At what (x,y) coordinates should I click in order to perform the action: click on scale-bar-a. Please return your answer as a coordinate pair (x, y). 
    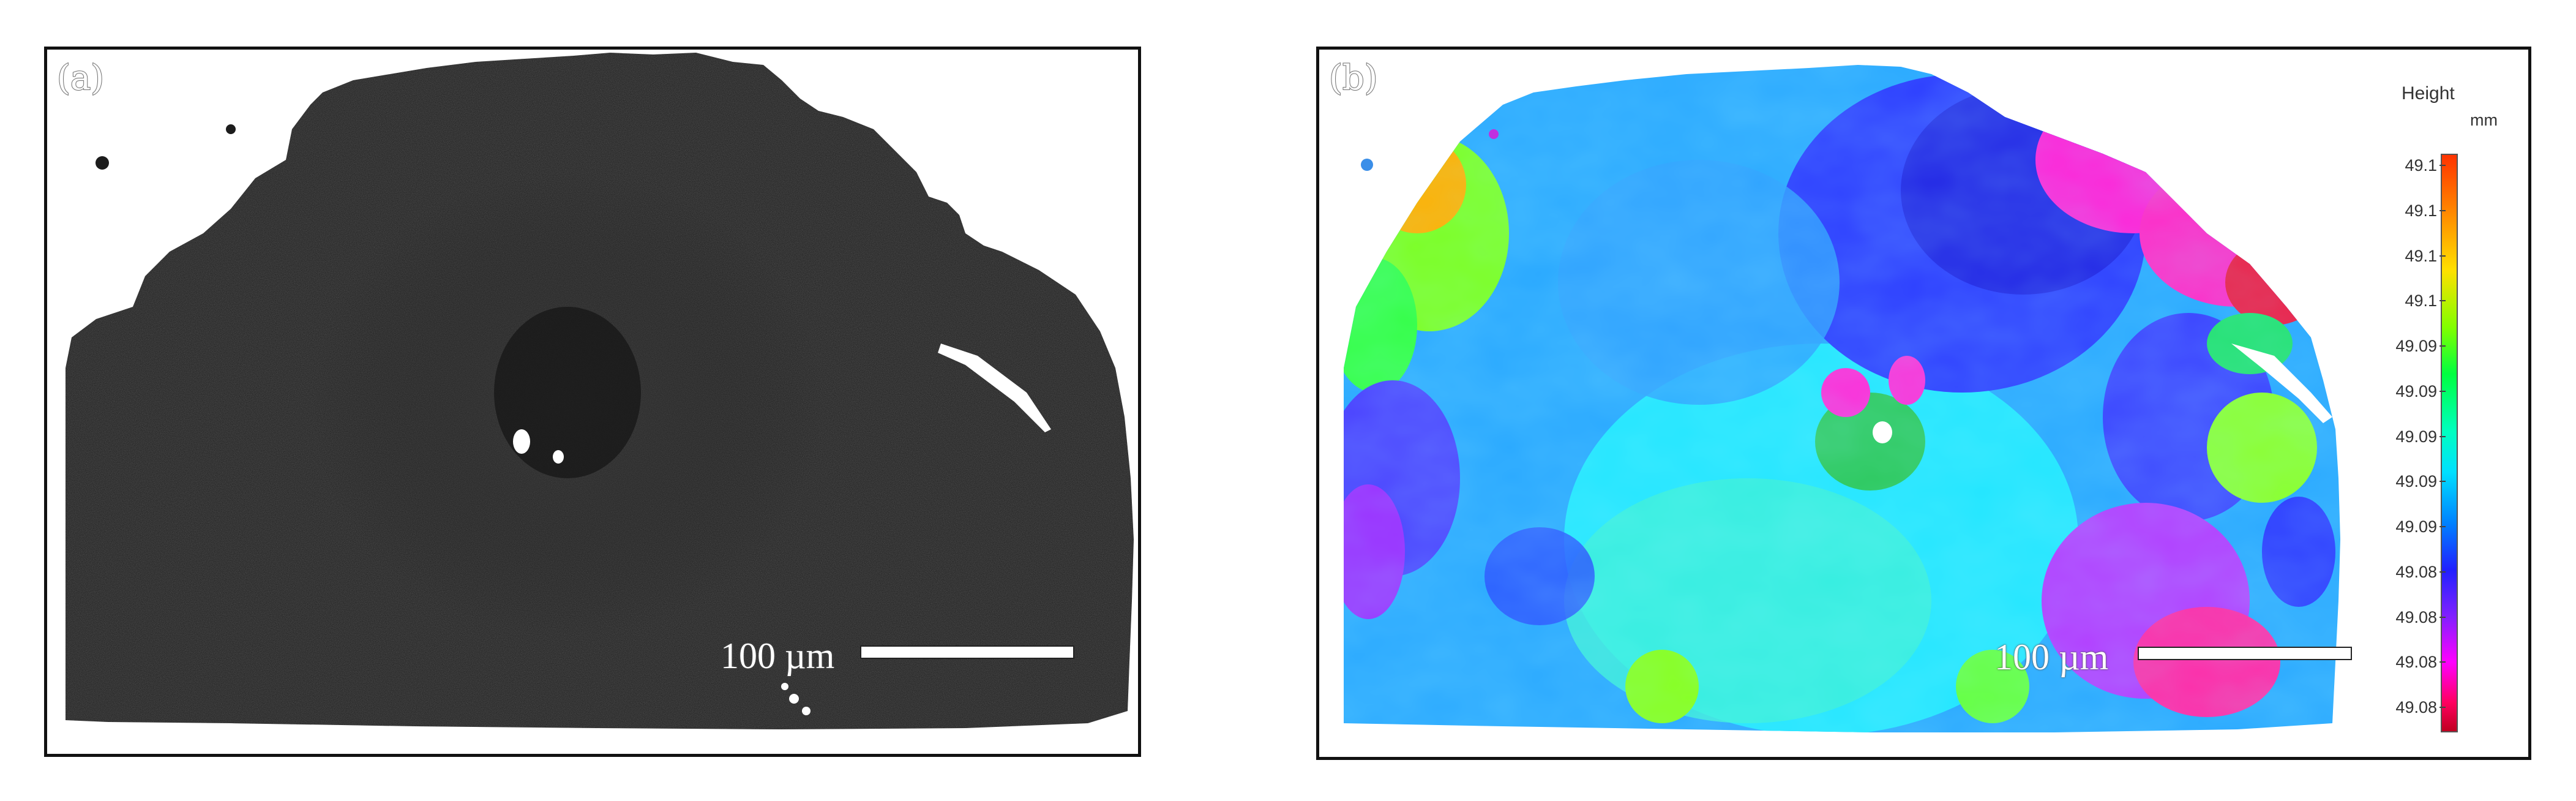
    Looking at the image, I should click on (967, 652).